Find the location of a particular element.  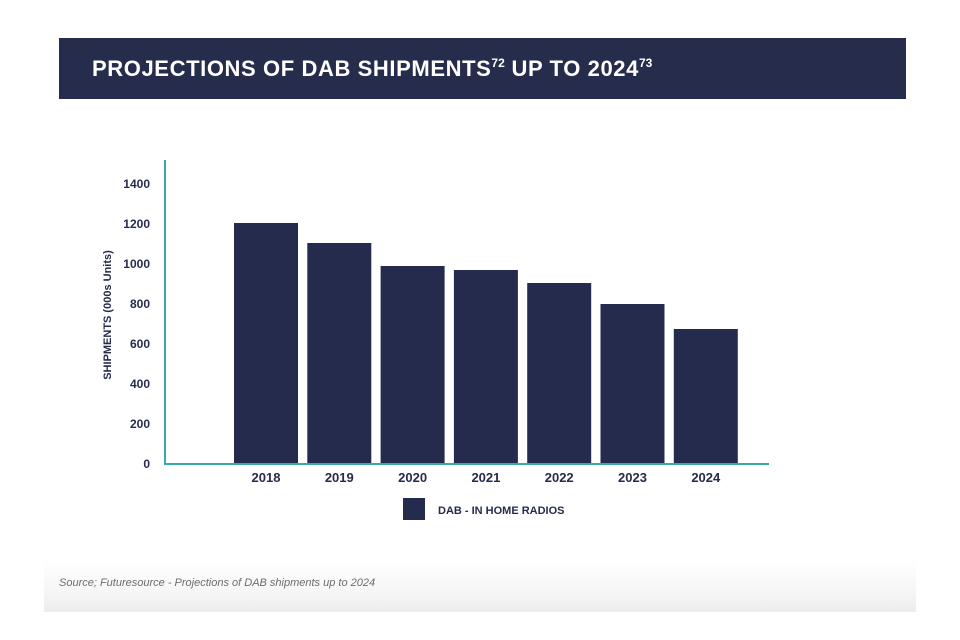

x-tick-label: 2024 is located at coordinates (706, 477).